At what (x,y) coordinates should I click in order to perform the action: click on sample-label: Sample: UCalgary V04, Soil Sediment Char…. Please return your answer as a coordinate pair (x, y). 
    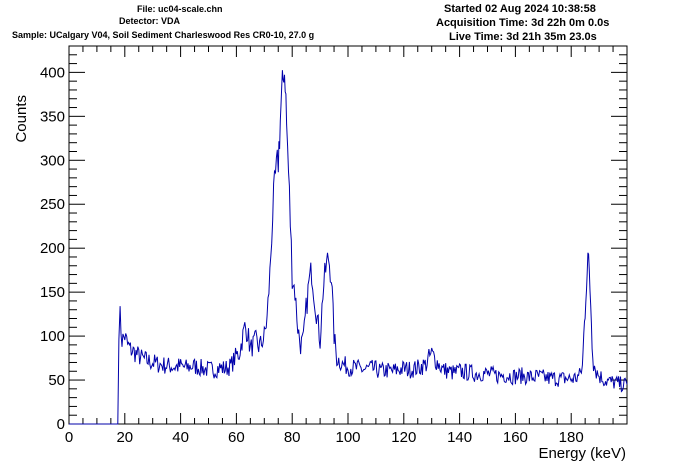
    Looking at the image, I should click on (163, 35).